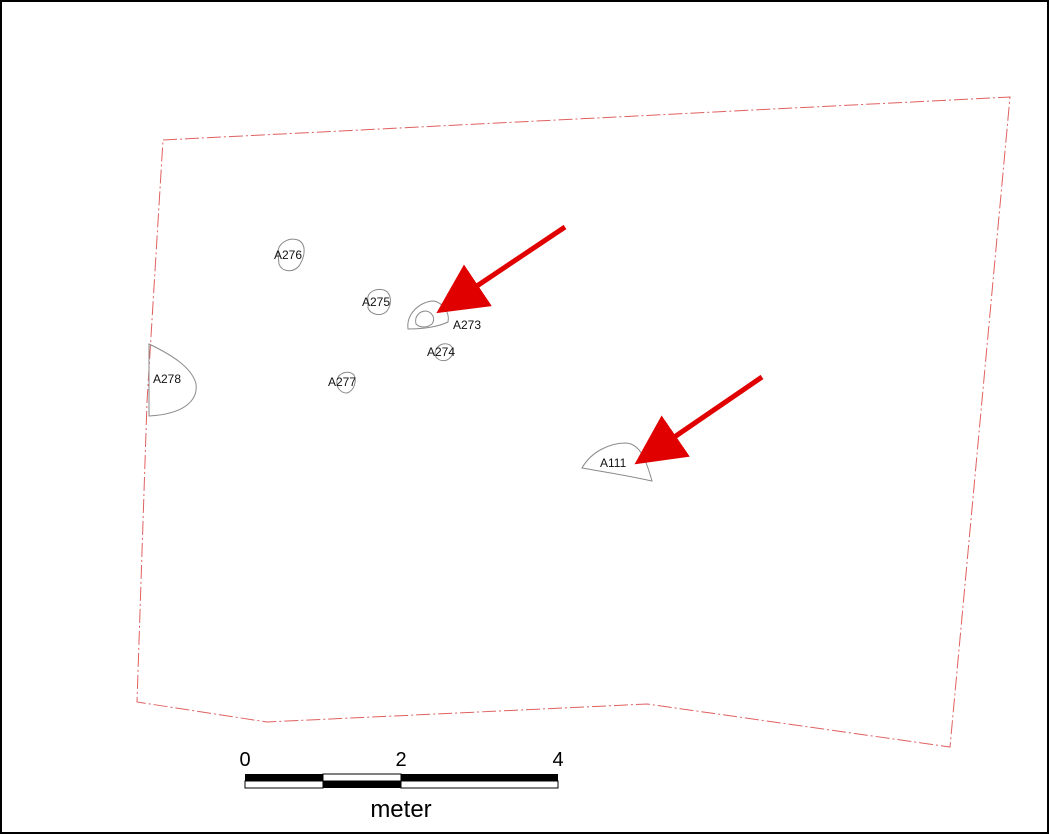 This screenshot has width=1049, height=834. I want to click on feature-a276-outline, so click(291, 255).